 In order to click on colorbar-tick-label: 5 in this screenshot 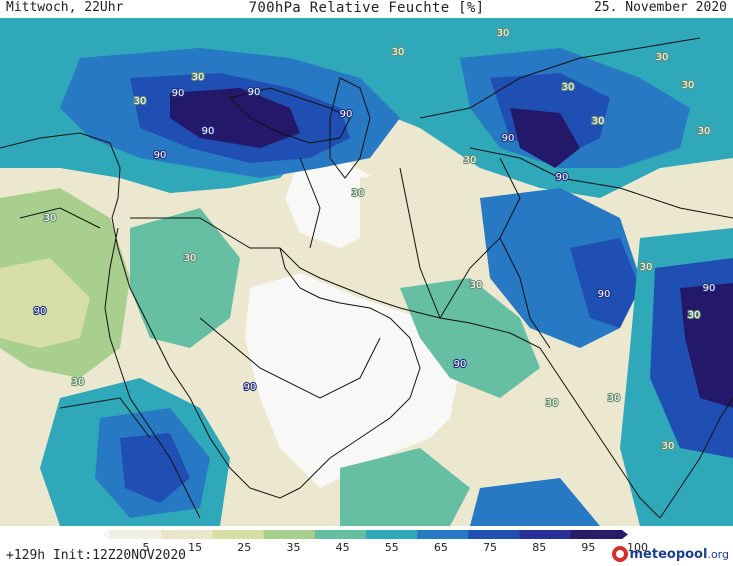, I will do `click(146, 547)`.